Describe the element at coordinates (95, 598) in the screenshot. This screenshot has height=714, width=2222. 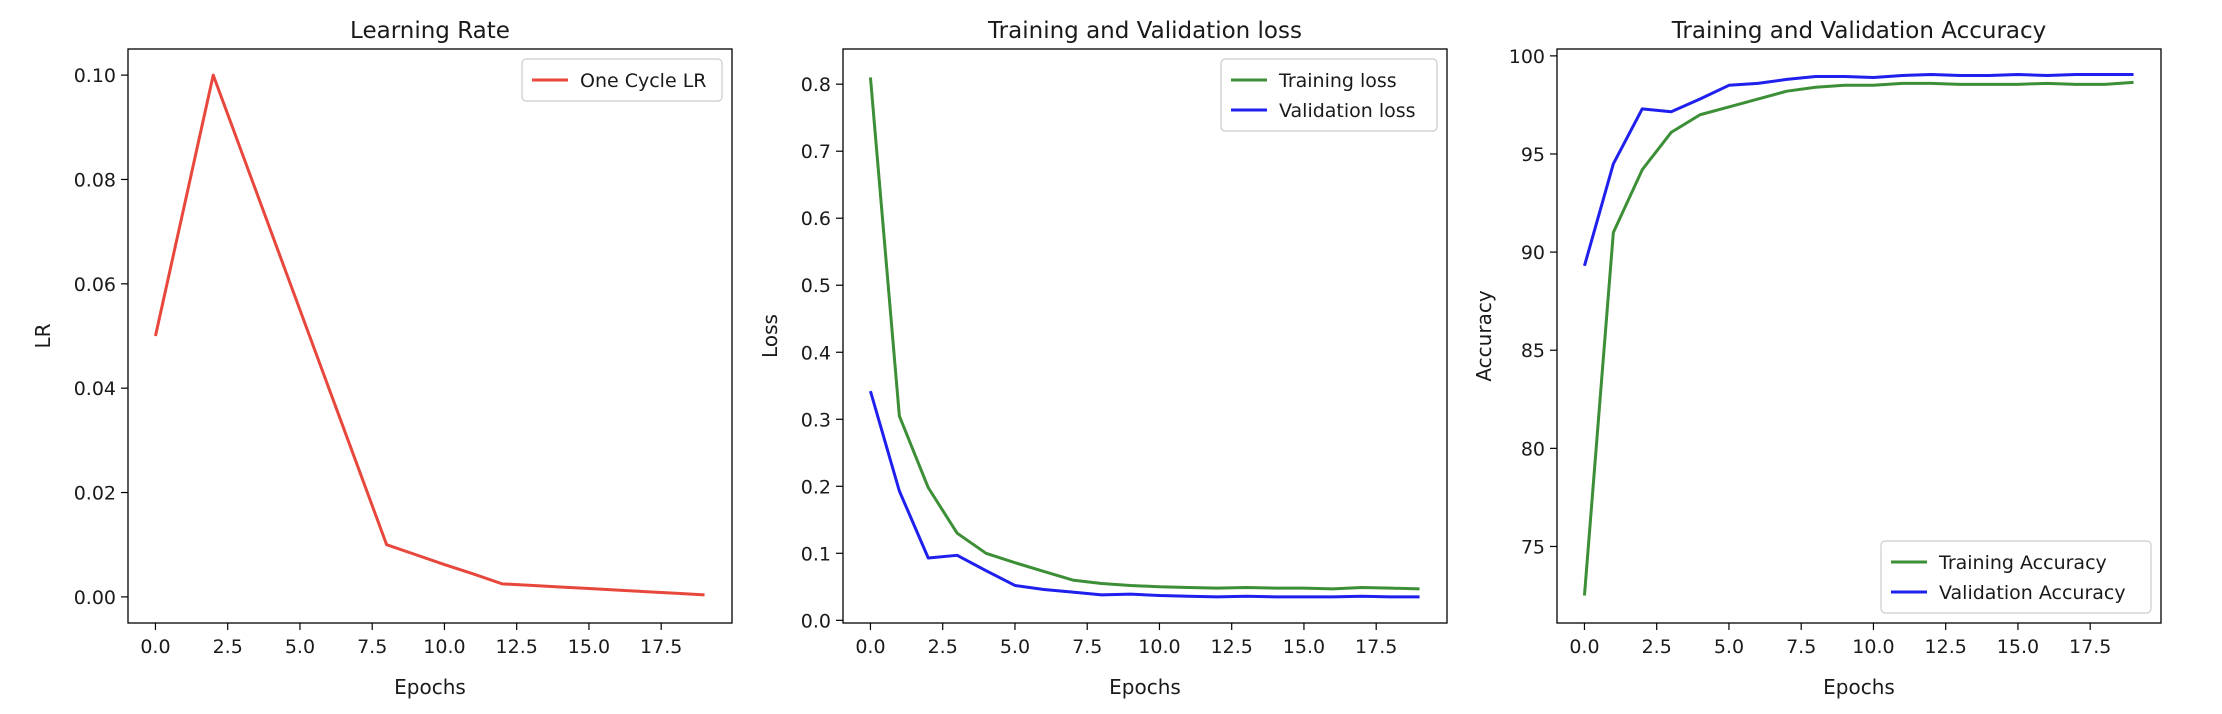
I see `y-tick-label: 0.00` at that location.